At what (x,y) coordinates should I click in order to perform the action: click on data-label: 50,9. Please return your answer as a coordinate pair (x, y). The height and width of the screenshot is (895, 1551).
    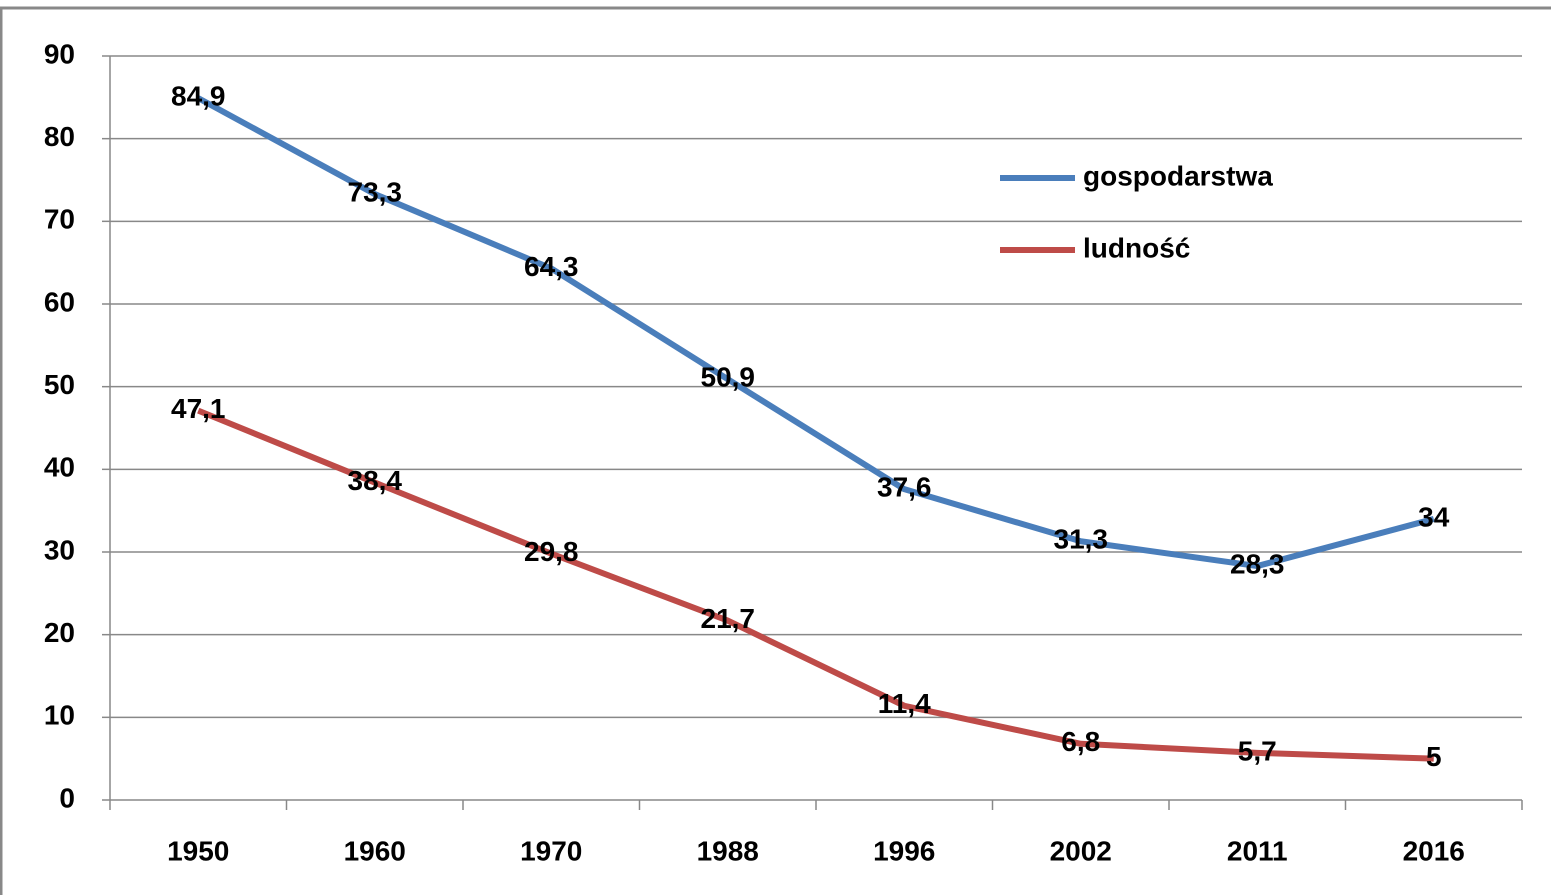
    Looking at the image, I should click on (728, 377).